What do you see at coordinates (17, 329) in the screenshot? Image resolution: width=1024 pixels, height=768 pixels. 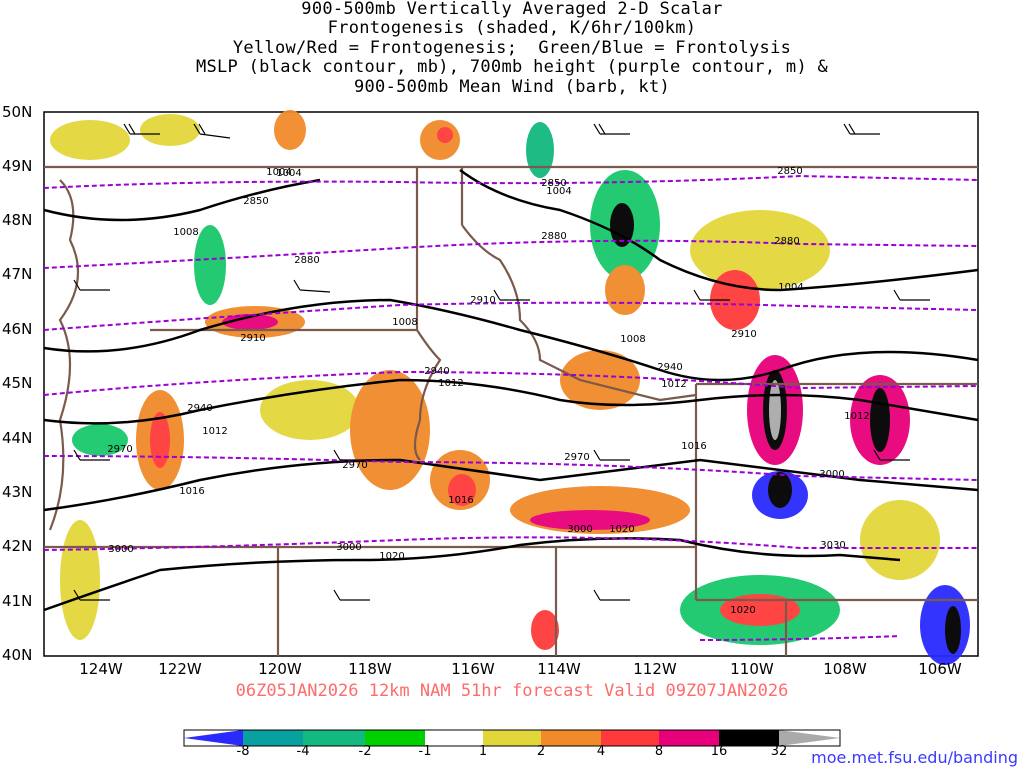 I see `lat-label: 46N` at bounding box center [17, 329].